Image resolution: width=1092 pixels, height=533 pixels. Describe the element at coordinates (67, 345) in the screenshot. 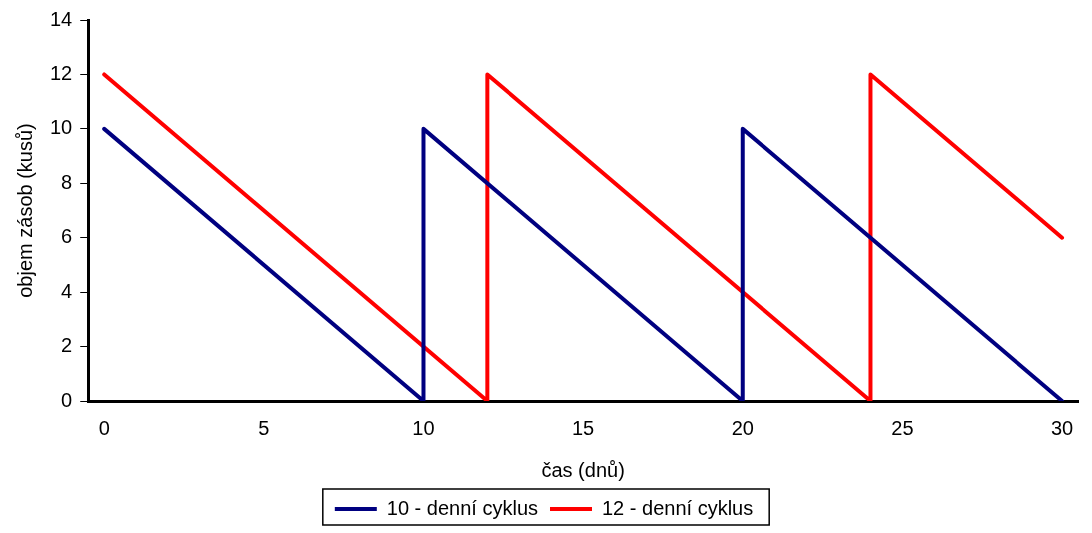

I see `y-tick-label: 2` at that location.